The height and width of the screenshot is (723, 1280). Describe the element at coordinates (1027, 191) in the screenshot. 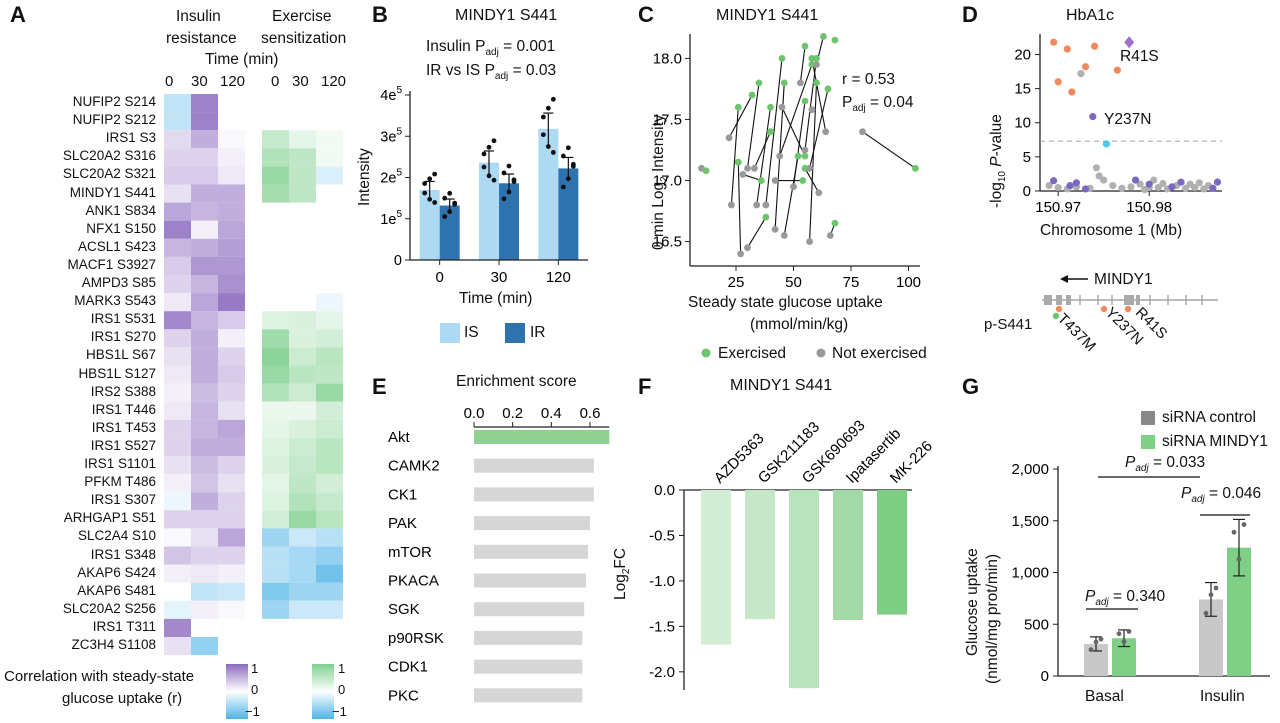

I see `d-ytick-label: 0` at that location.